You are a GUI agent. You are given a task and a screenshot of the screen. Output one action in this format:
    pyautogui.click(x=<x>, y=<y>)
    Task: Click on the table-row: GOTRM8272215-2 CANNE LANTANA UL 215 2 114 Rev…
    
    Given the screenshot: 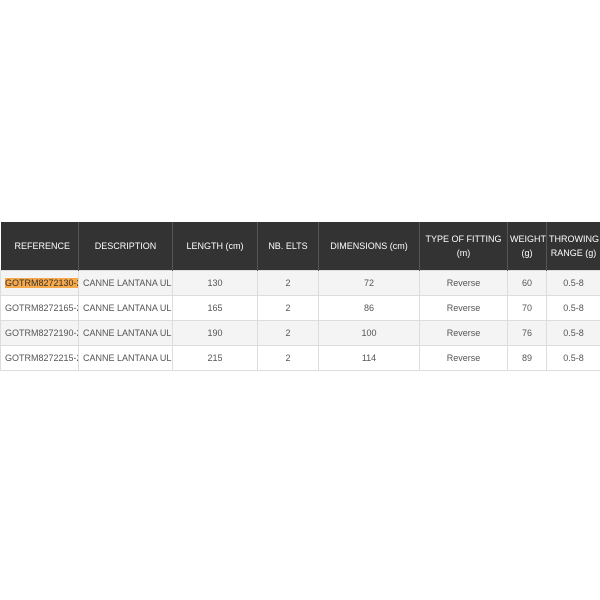 What is the action you would take?
    pyautogui.click(x=300, y=358)
    